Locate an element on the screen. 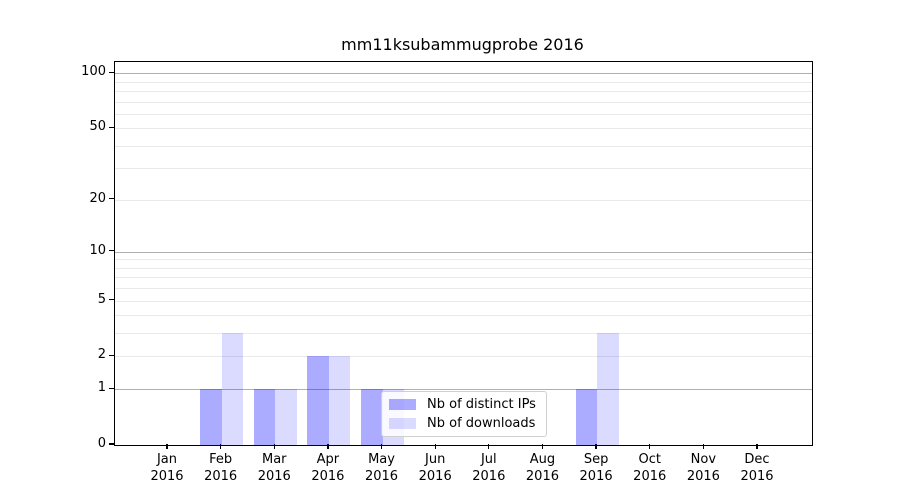 The image size is (900, 500). legend: Nb of distinct IPs Nb of downloads is located at coordinates (464, 414).